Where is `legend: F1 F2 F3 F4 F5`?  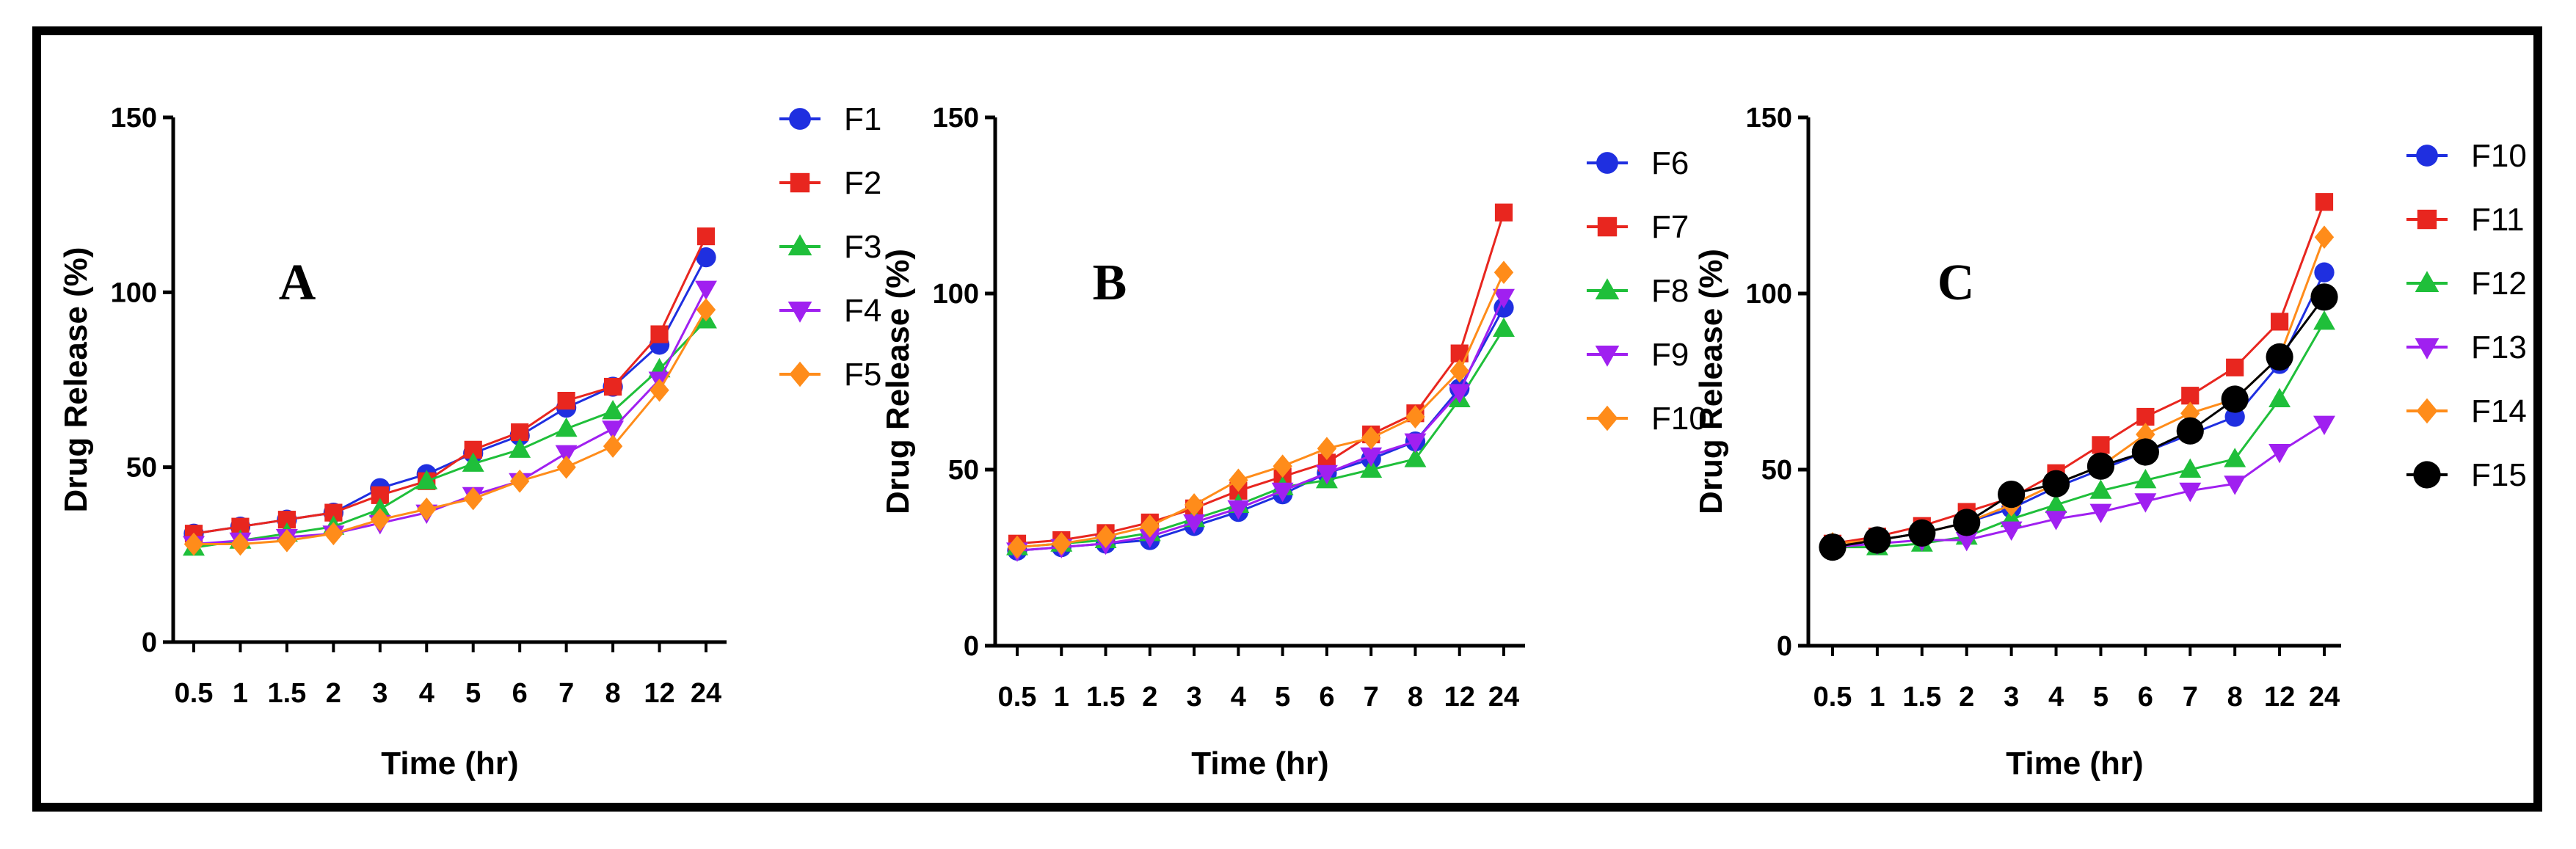 legend: F1 F2 F3 F4 F5 is located at coordinates (830, 247).